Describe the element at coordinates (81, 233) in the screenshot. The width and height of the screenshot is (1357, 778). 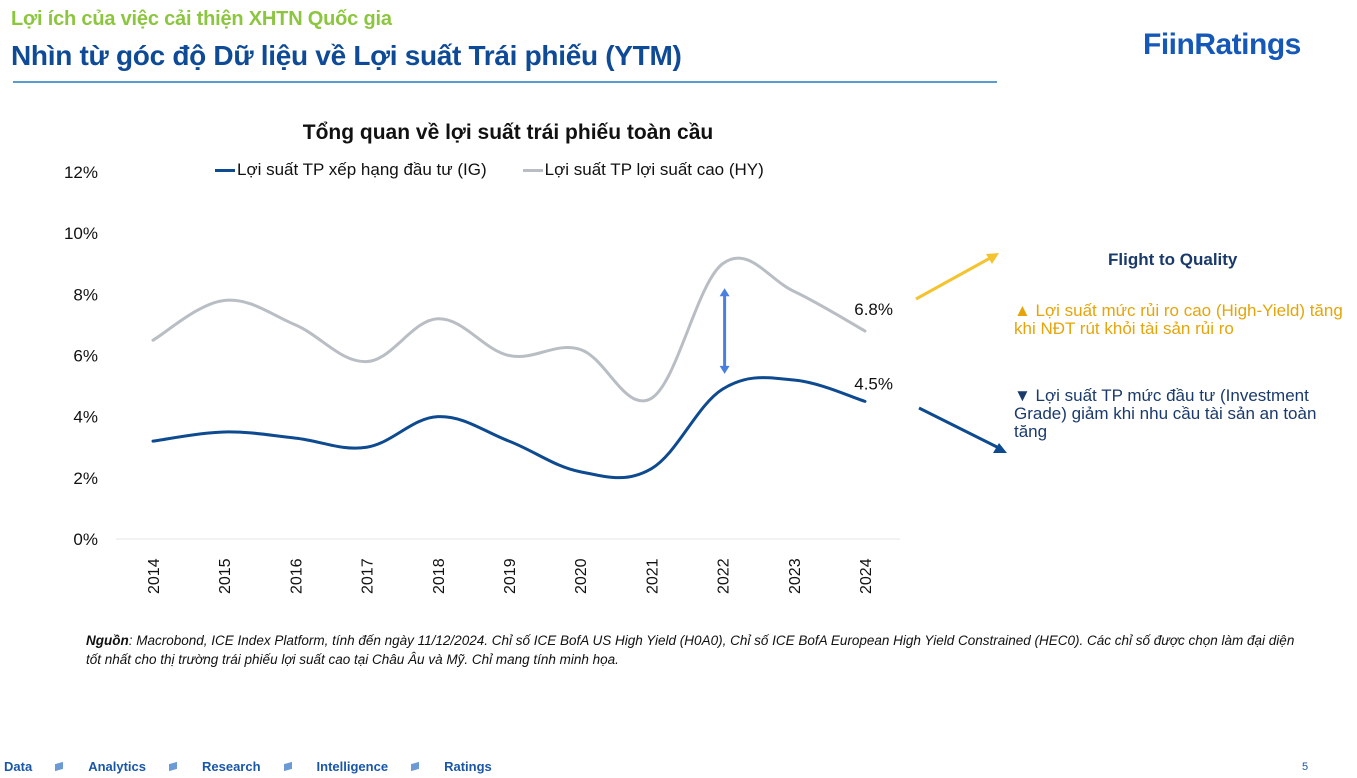
I see `y-tick-label: 10%` at that location.